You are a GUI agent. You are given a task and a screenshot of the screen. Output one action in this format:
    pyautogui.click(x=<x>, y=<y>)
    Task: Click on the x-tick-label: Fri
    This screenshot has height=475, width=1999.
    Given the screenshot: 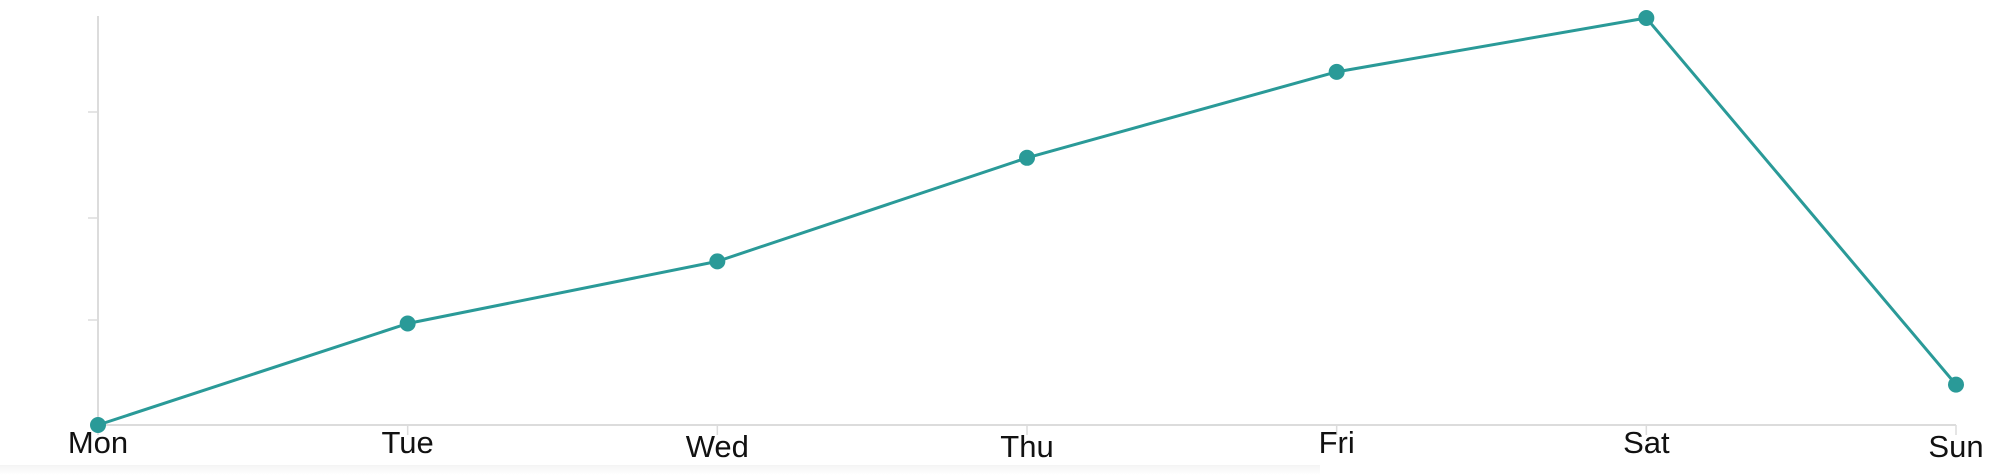 What is the action you would take?
    pyautogui.click(x=1337, y=442)
    